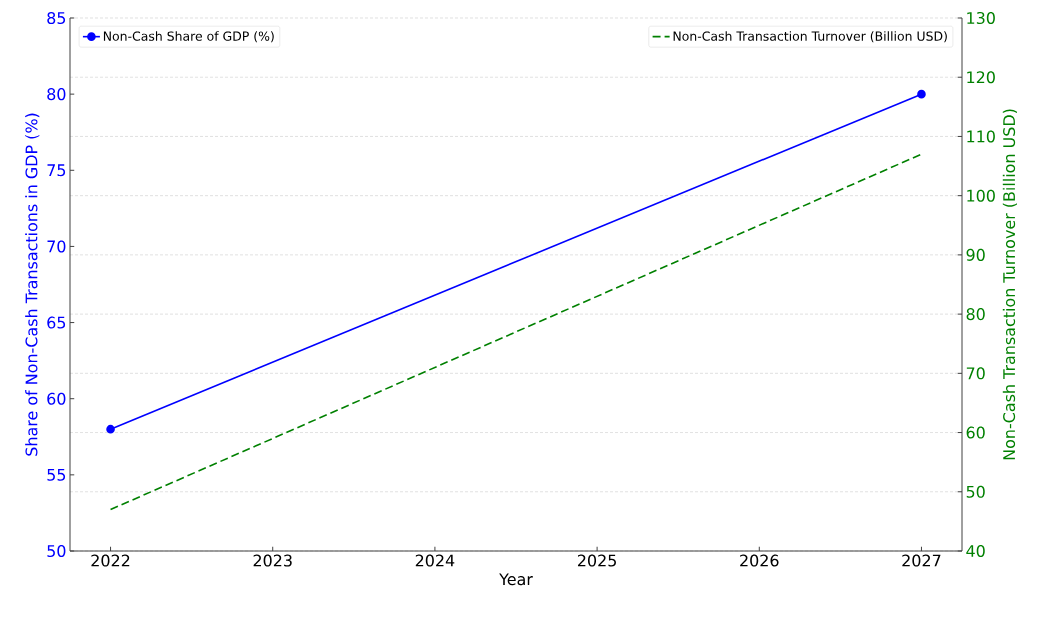 This screenshot has height=622, width=1062. Describe the element at coordinates (981, 136) in the screenshot. I see `y2-tick-label: 110` at that location.